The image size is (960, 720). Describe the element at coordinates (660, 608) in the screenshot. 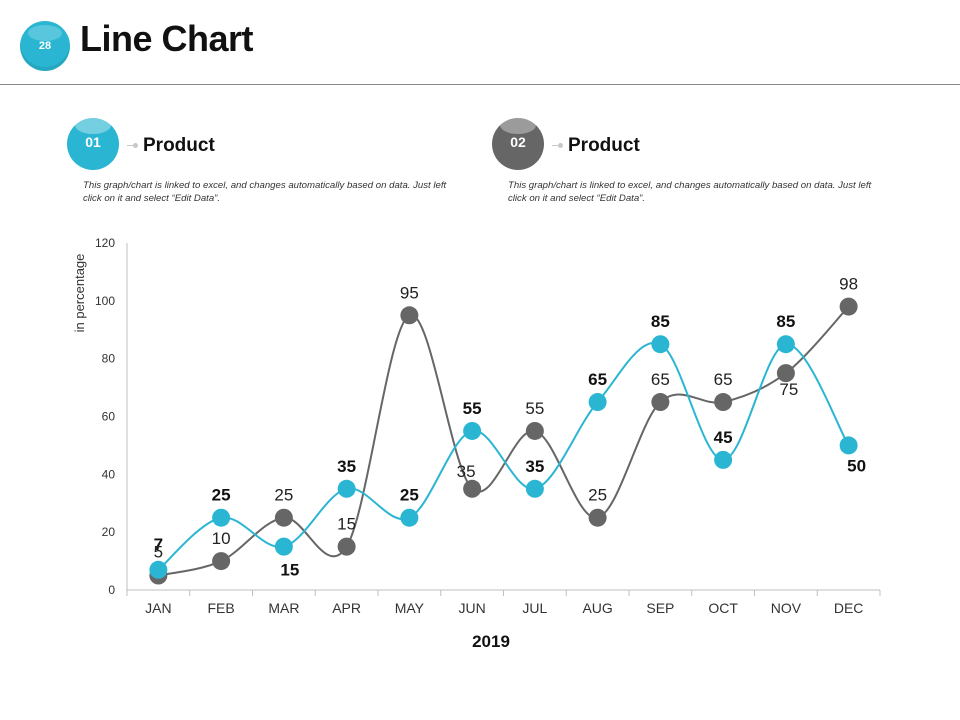

I see `x-tick-label: SEP` at that location.